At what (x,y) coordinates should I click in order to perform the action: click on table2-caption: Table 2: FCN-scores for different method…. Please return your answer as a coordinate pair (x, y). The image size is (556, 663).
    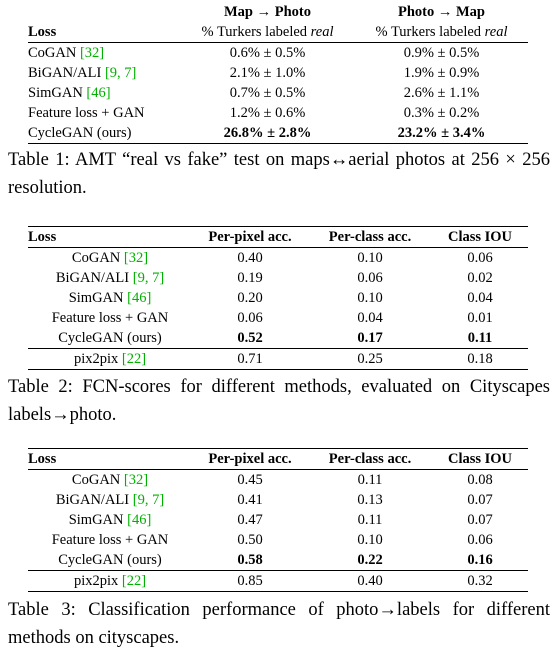
    Looking at the image, I should click on (279, 401).